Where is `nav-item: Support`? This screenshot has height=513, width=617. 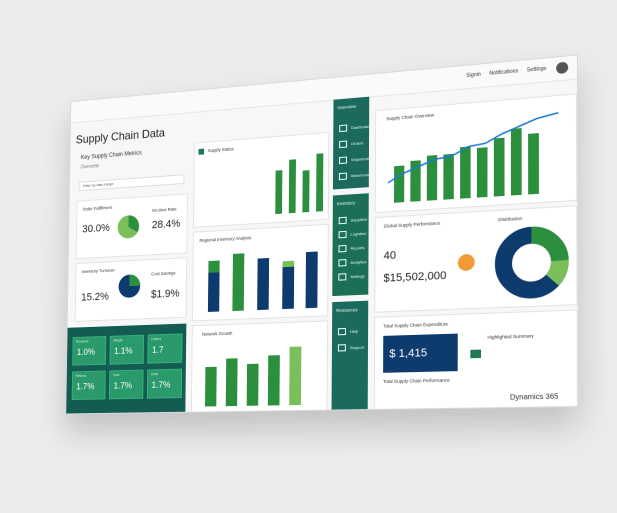 nav-item: Support is located at coordinates (351, 347).